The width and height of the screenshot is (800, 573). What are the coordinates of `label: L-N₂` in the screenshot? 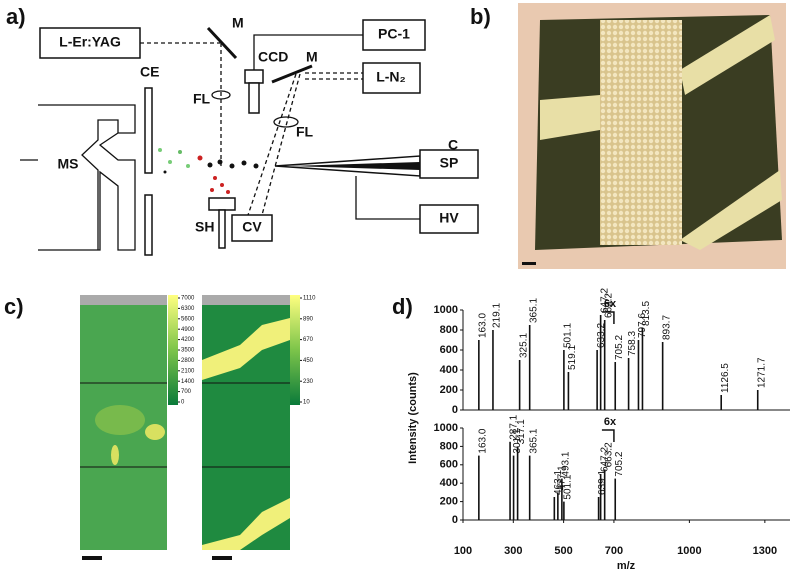 It's located at (391, 77).